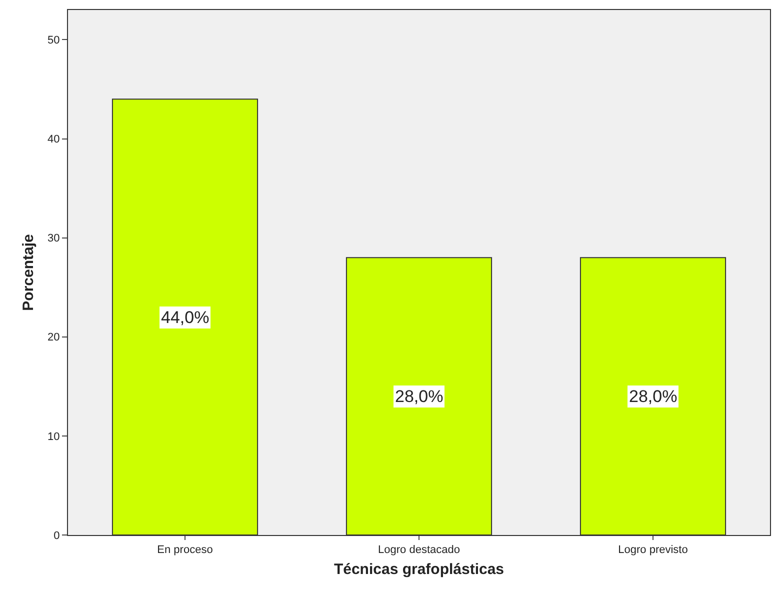 This screenshot has width=781, height=593. I want to click on y-tick-label: 50, so click(54, 40).